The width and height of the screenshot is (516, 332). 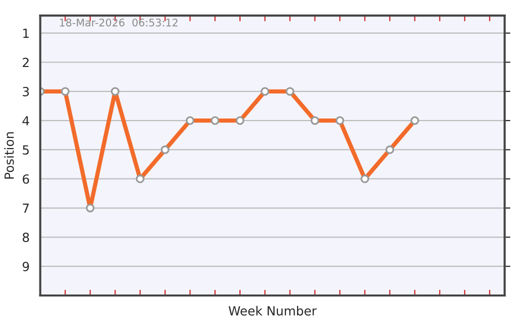 What do you see at coordinates (272, 311) in the screenshot?
I see `x-axis-title: Week Number` at bounding box center [272, 311].